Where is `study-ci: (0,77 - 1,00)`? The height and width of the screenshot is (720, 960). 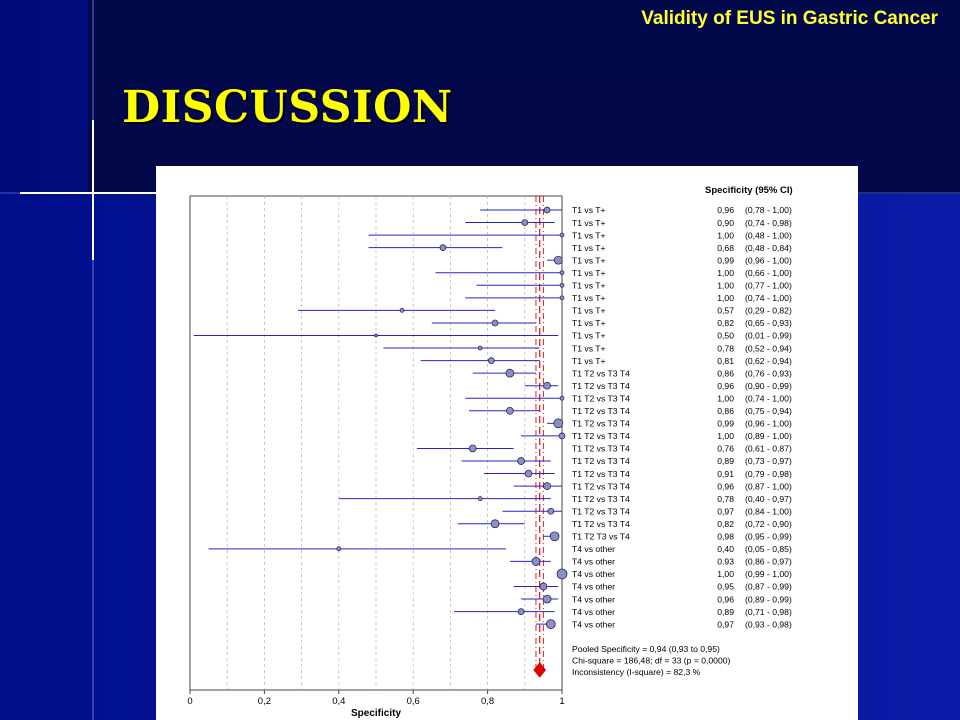
study-ci: (0,77 - 1,00) is located at coordinates (768, 286).